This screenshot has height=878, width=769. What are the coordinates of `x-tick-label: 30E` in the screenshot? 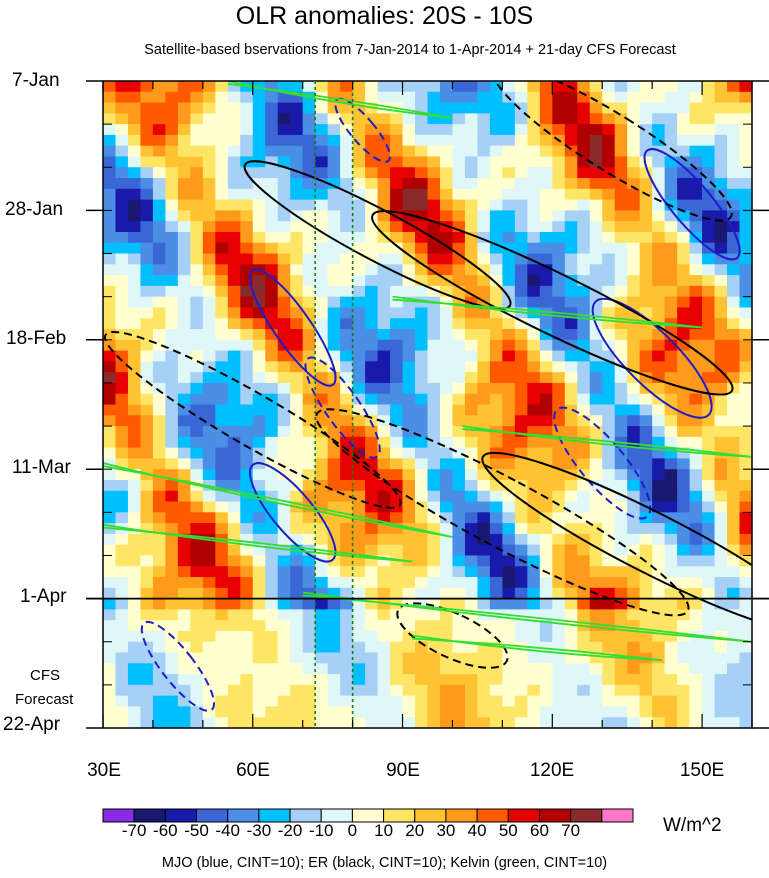 It's located at (104, 770).